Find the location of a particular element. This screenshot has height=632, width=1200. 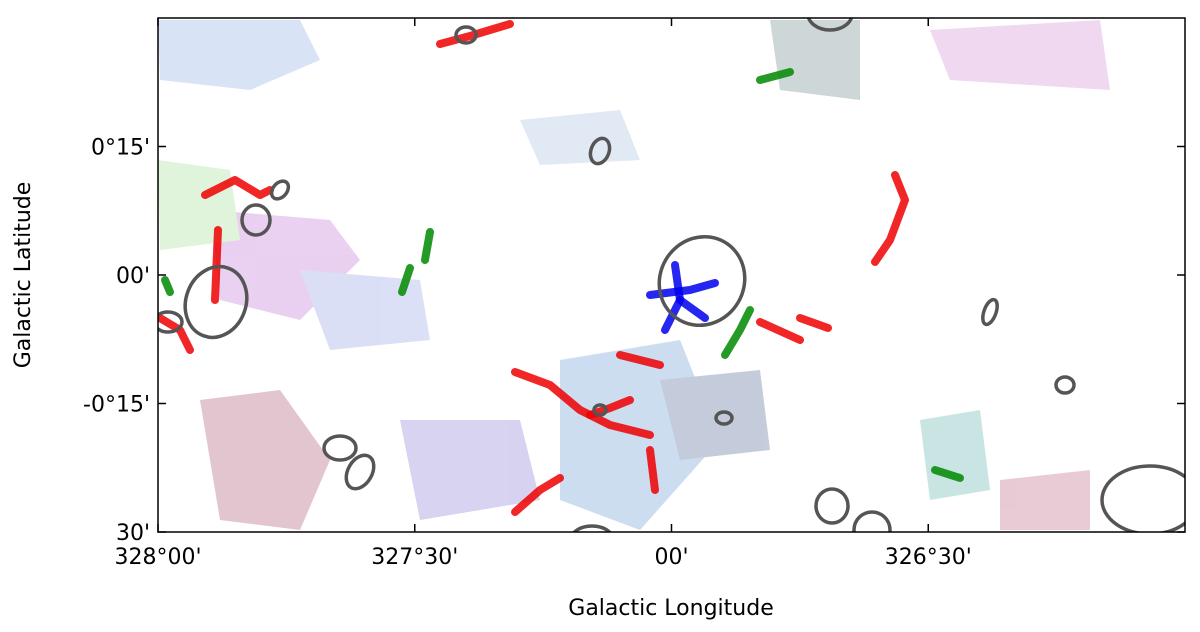

x-tick-label: 326°30' is located at coordinates (928, 557).